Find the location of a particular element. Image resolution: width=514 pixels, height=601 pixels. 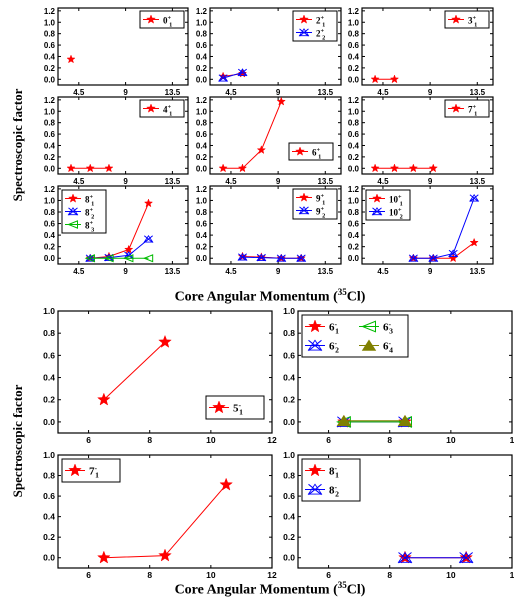

data-point-3+1 is located at coordinates (375, 79).